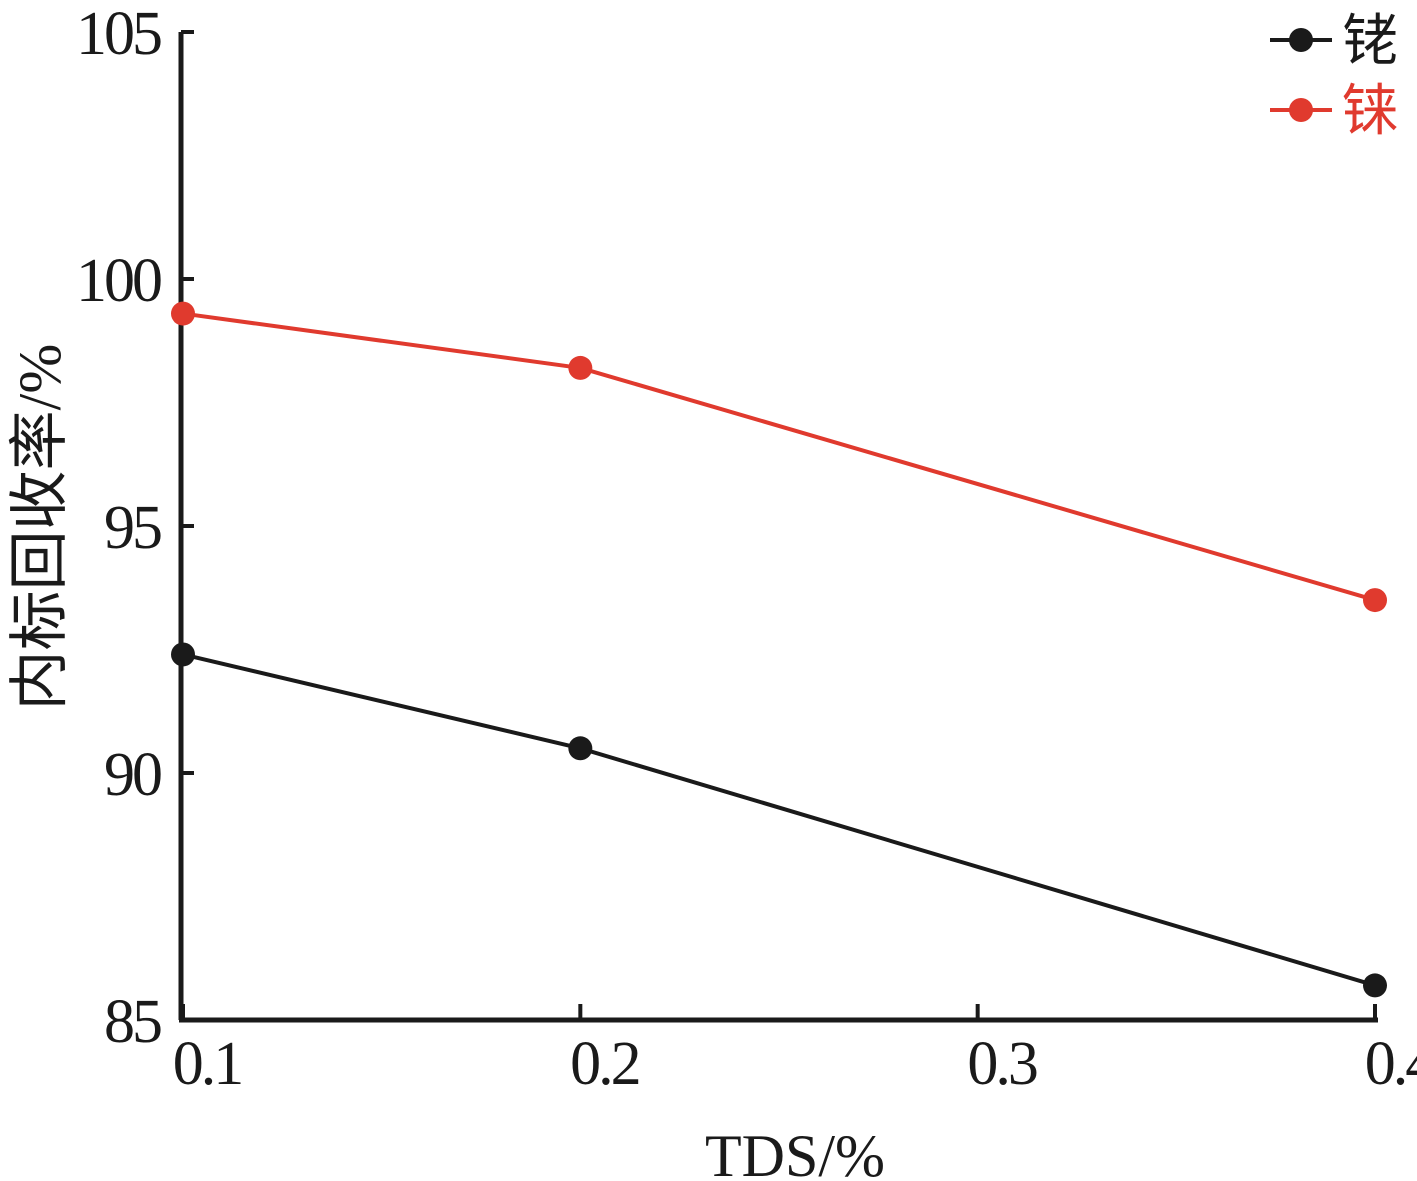  What do you see at coordinates (1370, 41) in the screenshot?
I see `legend-label-0: 铑` at bounding box center [1370, 41].